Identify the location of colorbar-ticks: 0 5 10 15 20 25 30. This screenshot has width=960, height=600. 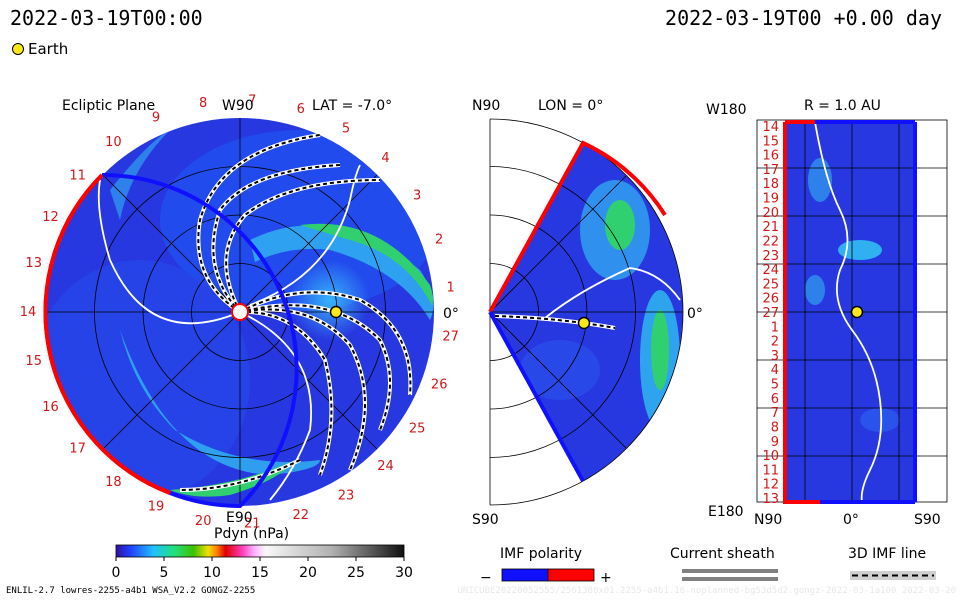
(262, 569).